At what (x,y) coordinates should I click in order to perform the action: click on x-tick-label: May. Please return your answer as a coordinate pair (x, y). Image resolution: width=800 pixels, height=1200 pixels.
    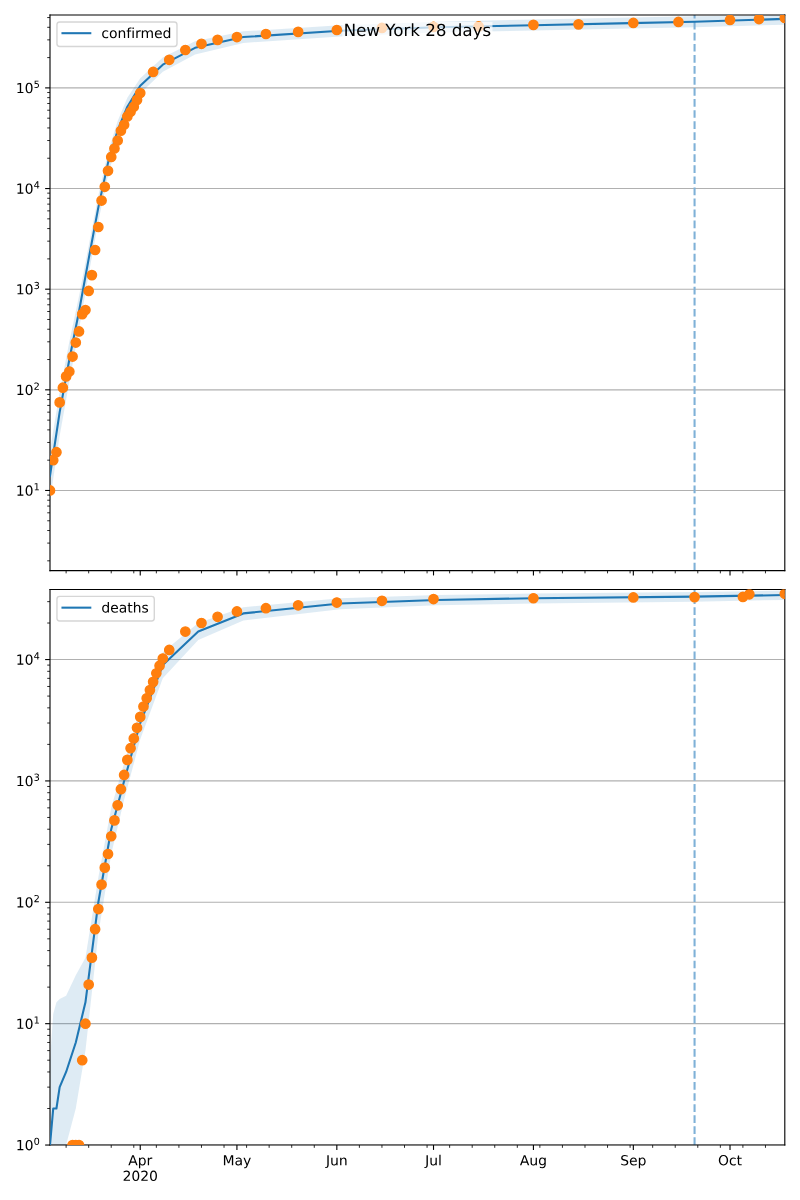
    Looking at the image, I should click on (237, 1162).